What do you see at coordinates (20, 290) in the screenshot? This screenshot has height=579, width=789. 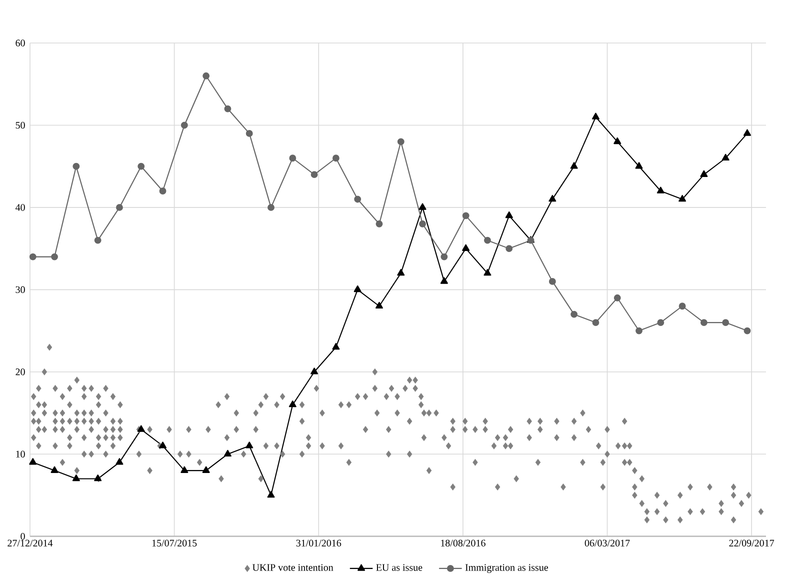 I see `y-tick-label: 30` at bounding box center [20, 290].